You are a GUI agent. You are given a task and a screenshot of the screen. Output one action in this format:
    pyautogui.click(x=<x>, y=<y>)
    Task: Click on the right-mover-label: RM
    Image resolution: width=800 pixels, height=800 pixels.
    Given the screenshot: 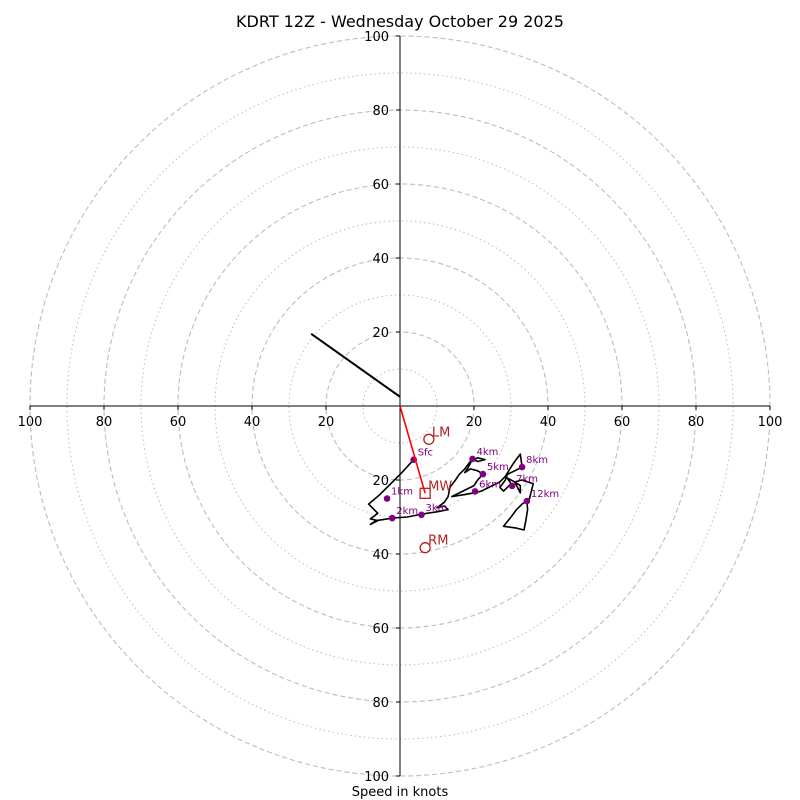 What is the action you would take?
    pyautogui.click(x=438, y=541)
    